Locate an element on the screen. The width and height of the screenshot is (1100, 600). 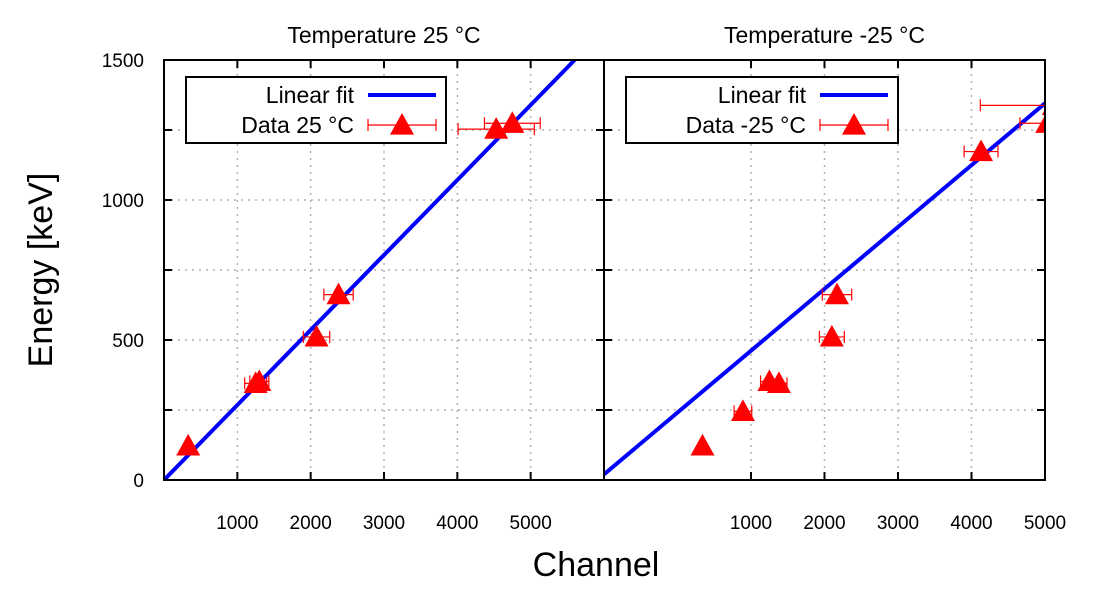
chart-title: Temperature 25 °C is located at coordinates (383, 35).